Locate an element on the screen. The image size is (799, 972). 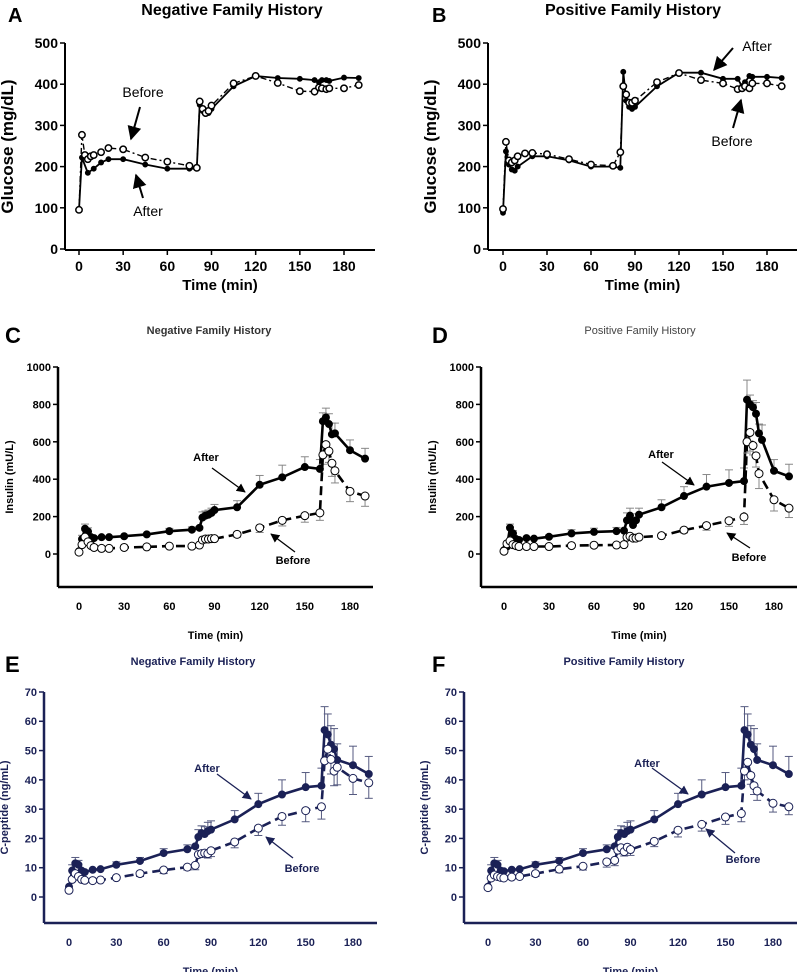
series-after is located at coordinates (222, 481).